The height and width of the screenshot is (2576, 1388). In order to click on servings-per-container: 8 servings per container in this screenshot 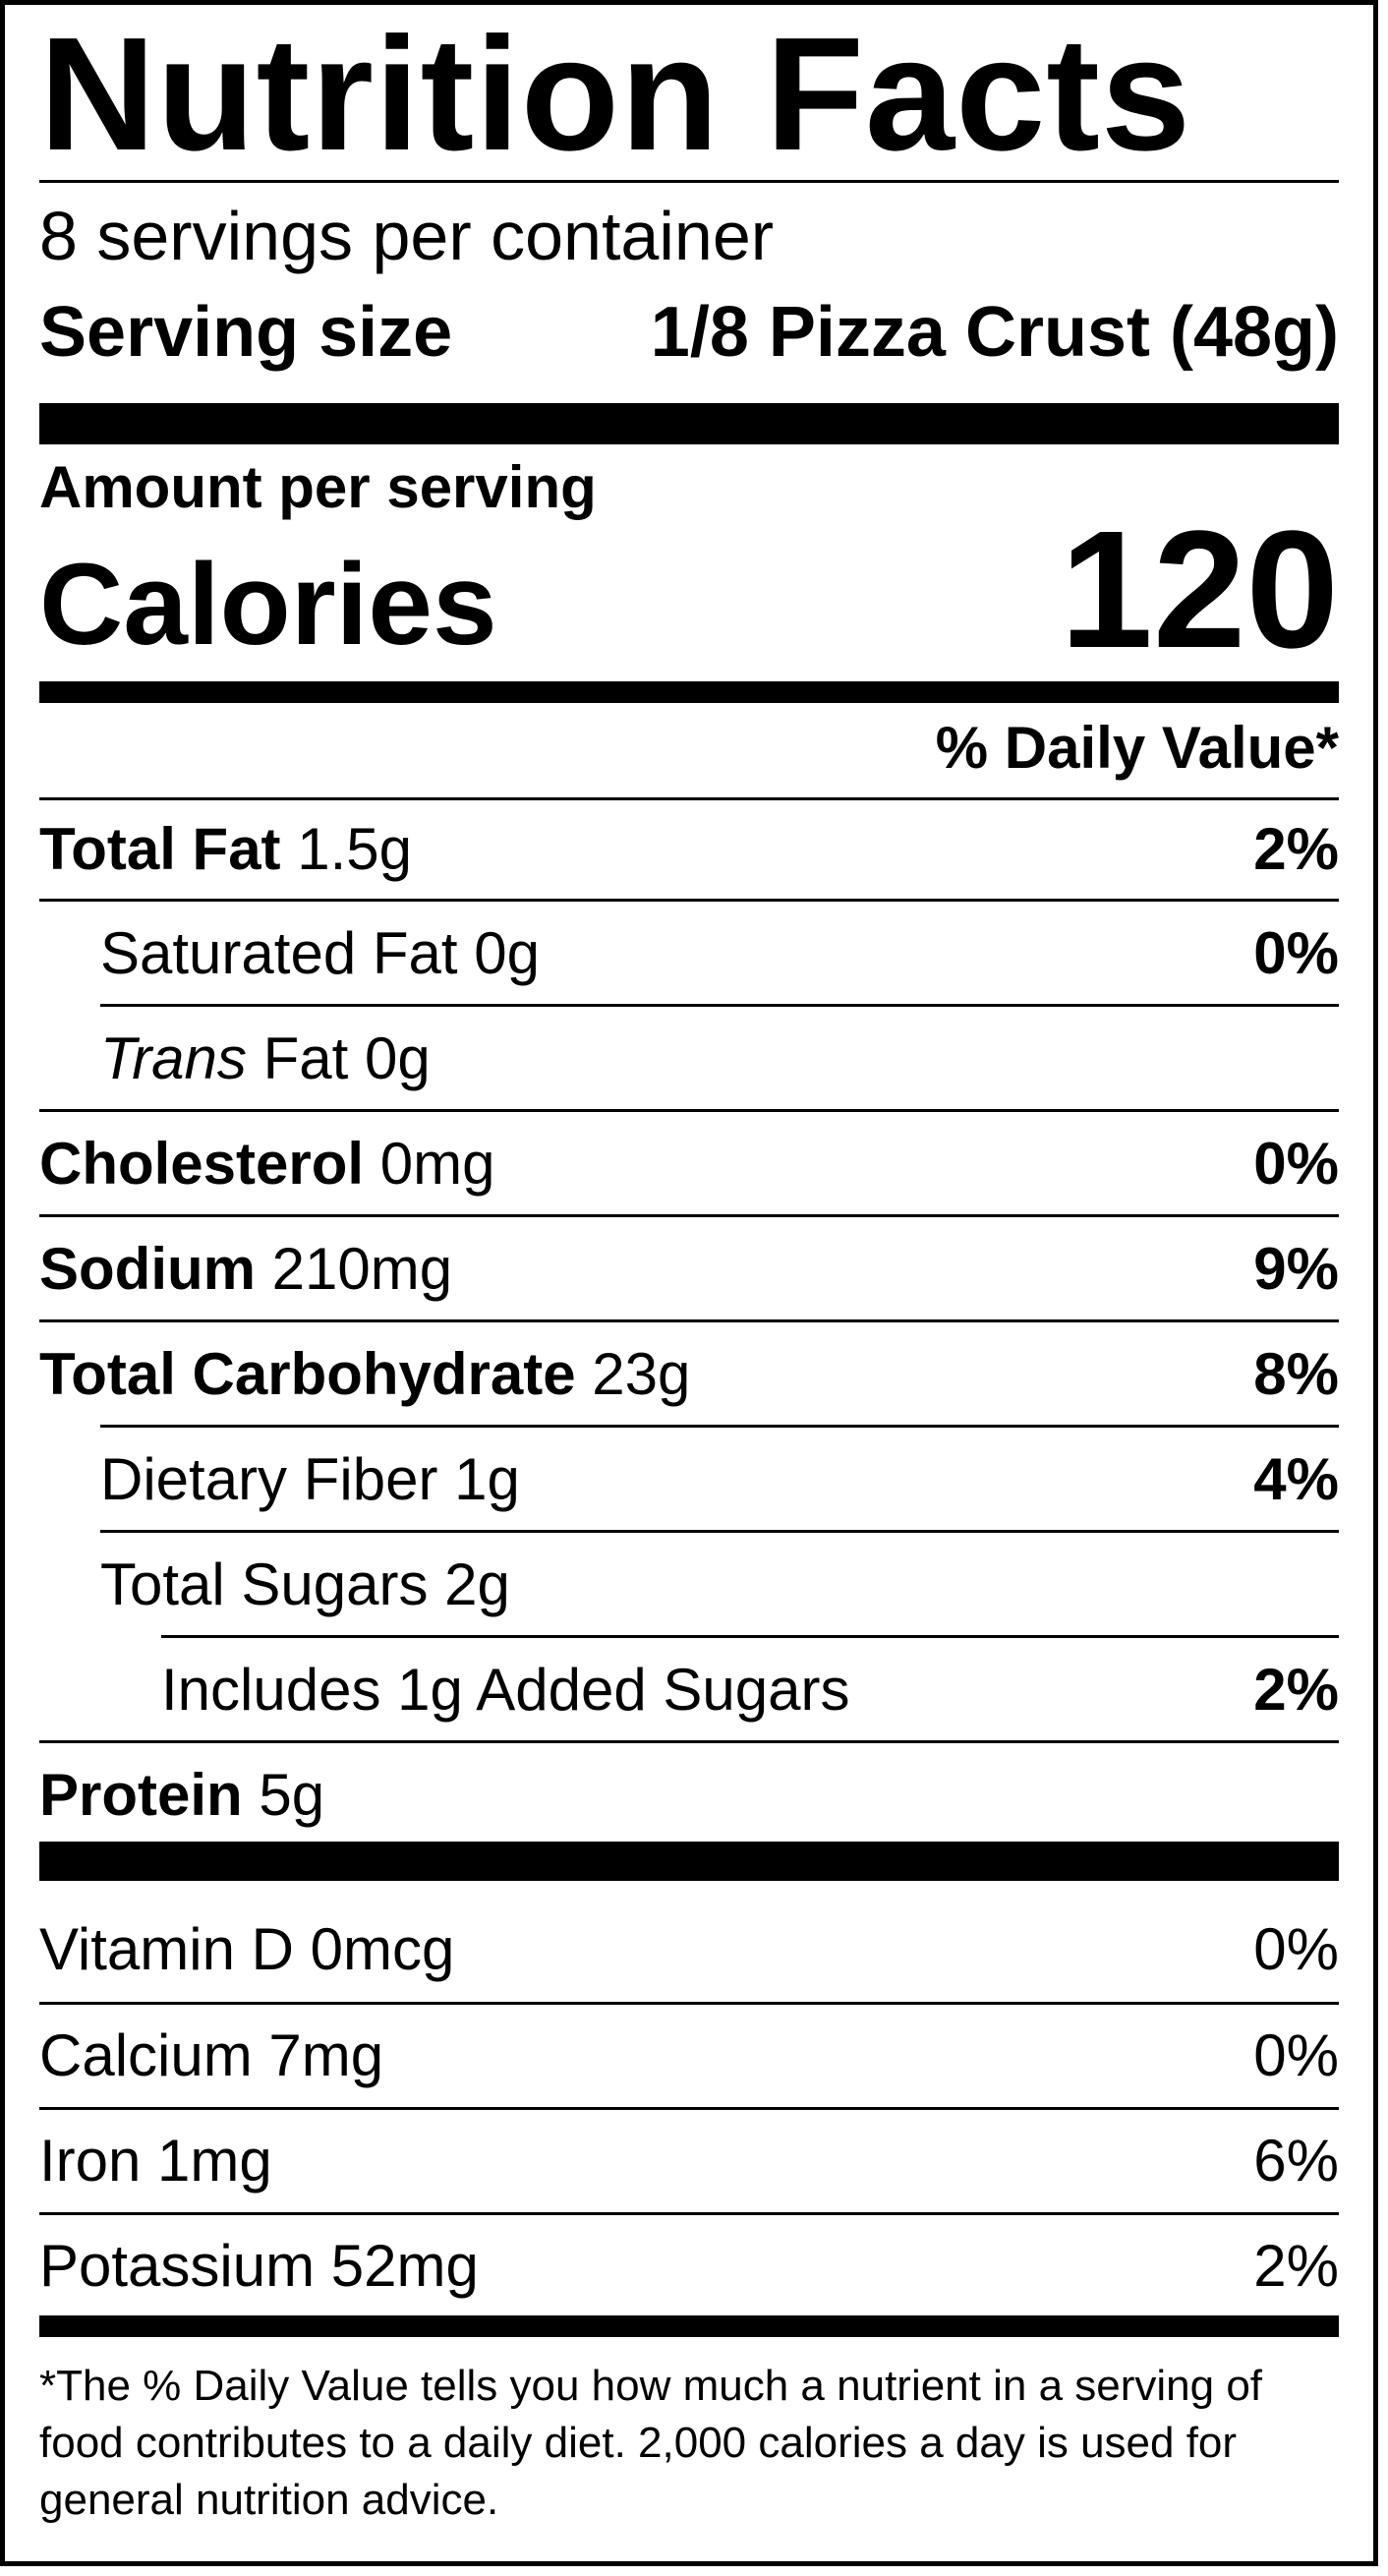, I will do `click(407, 236)`.